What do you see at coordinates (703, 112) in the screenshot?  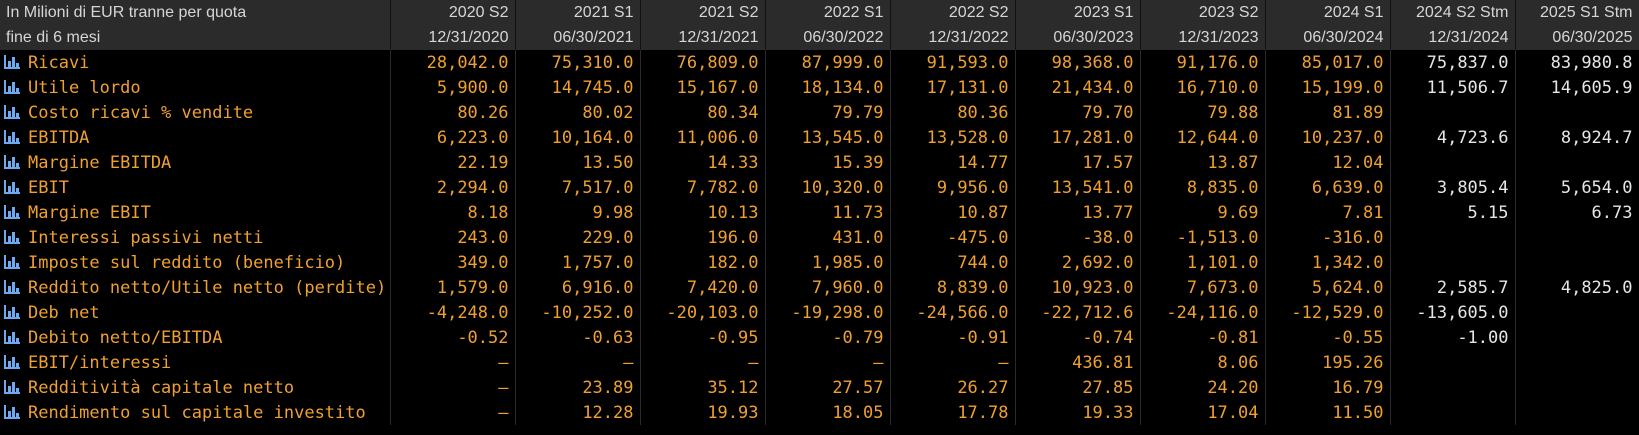 I see `value-cell: 80.34` at bounding box center [703, 112].